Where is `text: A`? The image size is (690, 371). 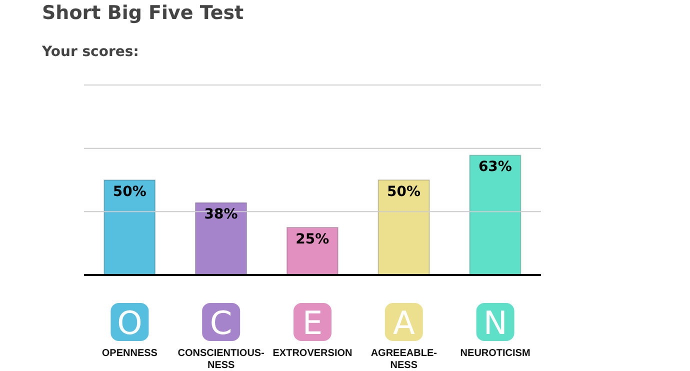
text: A is located at coordinates (403, 323).